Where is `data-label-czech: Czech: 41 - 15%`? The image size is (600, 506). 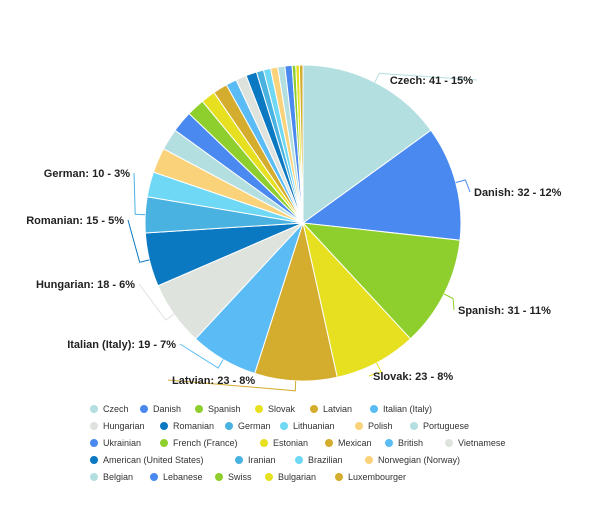 data-label-czech: Czech: 41 - 15% is located at coordinates (431, 81).